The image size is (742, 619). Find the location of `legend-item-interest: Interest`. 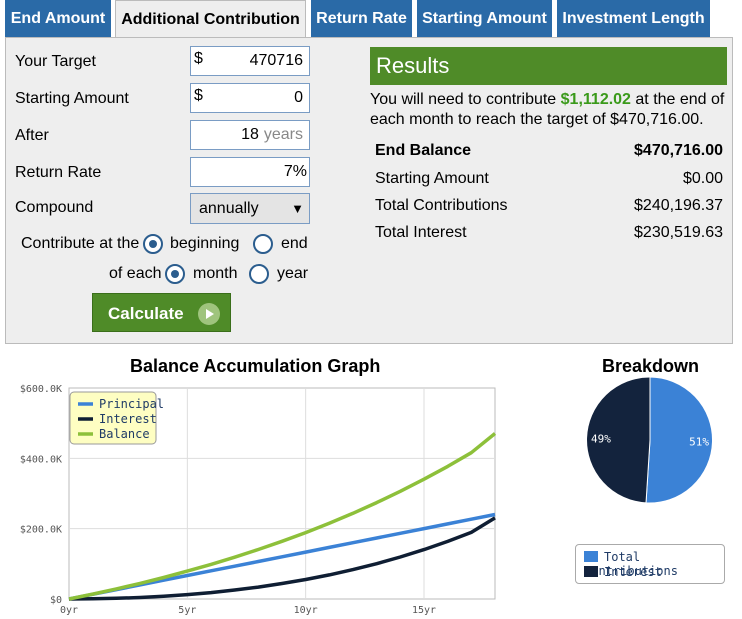

legend-item-interest: Interest is located at coordinates (623, 572).